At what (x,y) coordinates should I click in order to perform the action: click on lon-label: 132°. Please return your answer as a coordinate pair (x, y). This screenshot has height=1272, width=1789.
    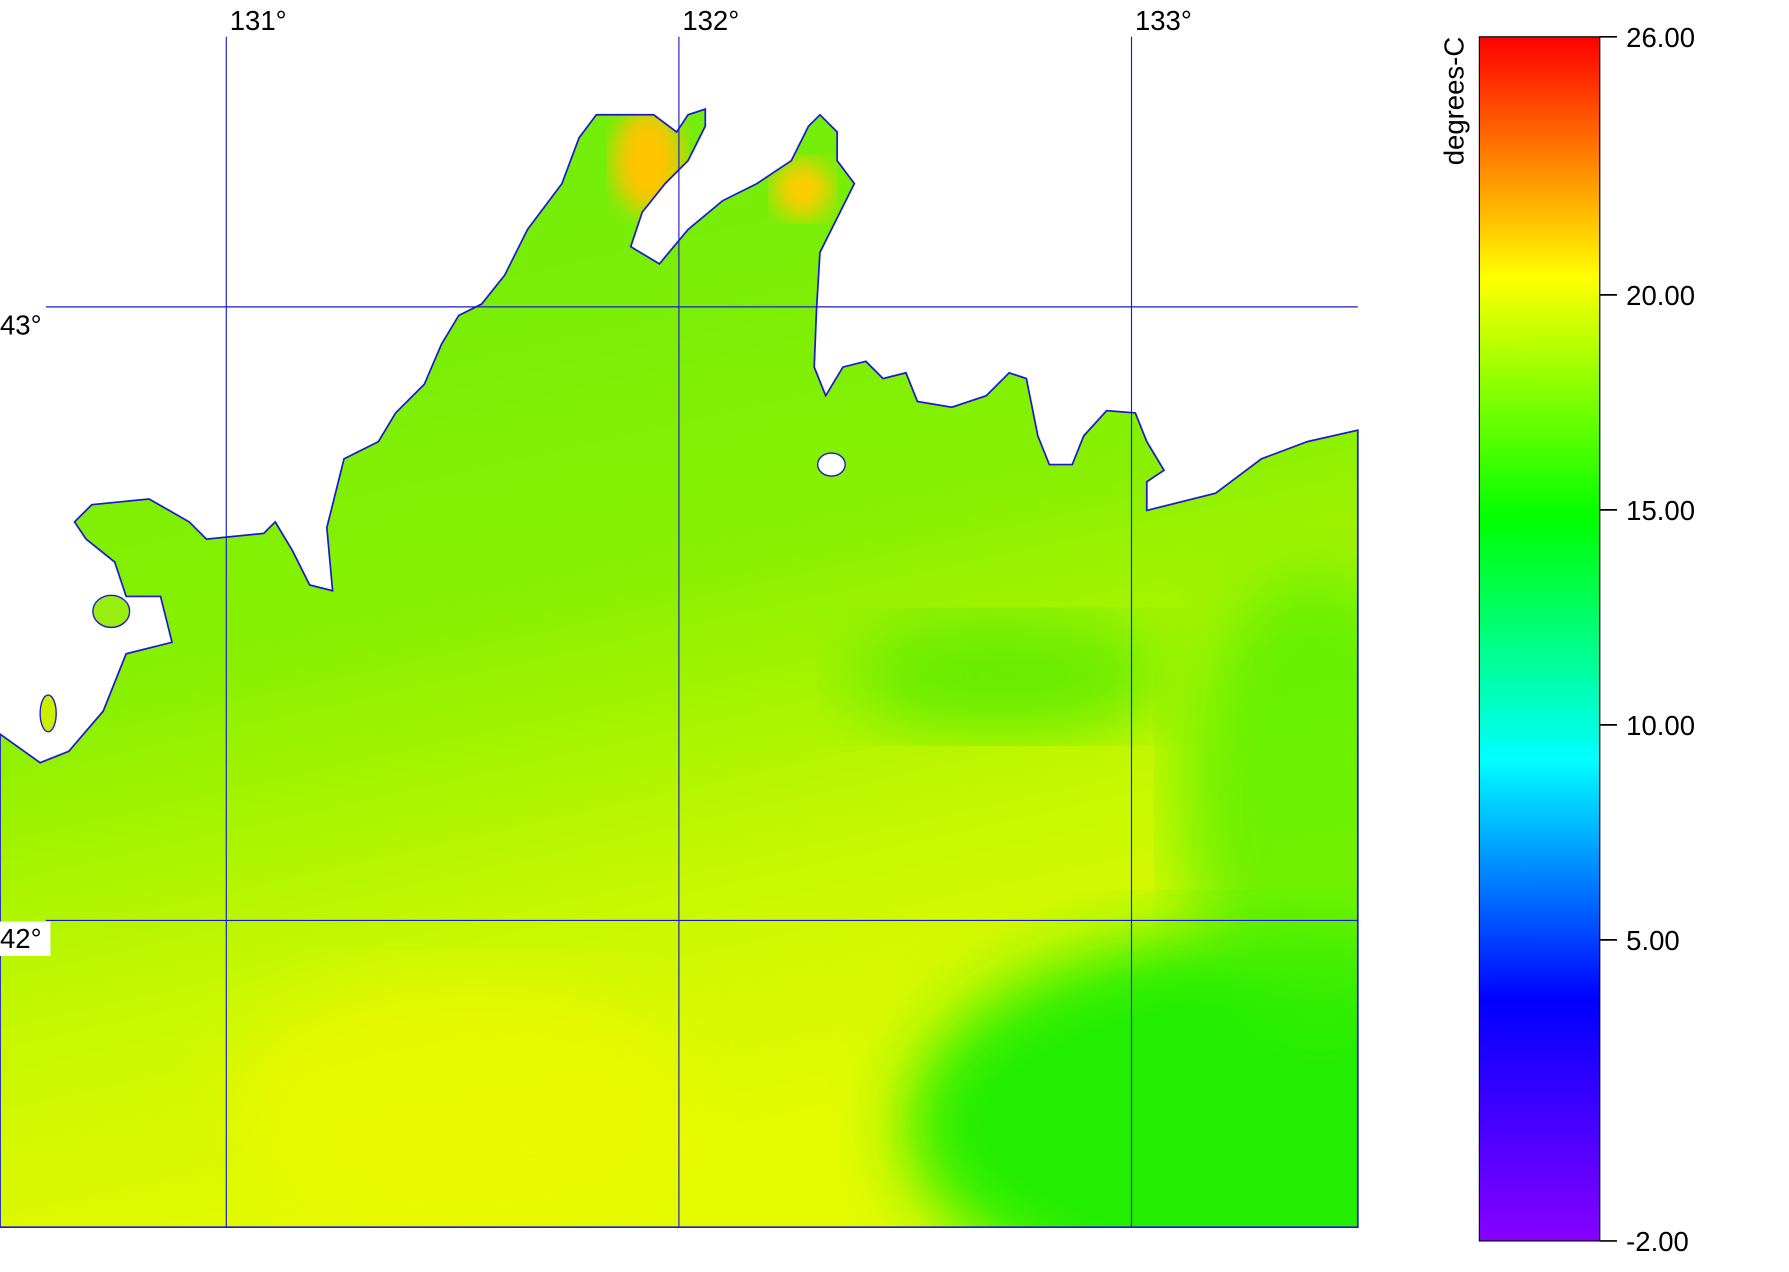
    Looking at the image, I should click on (710, 20).